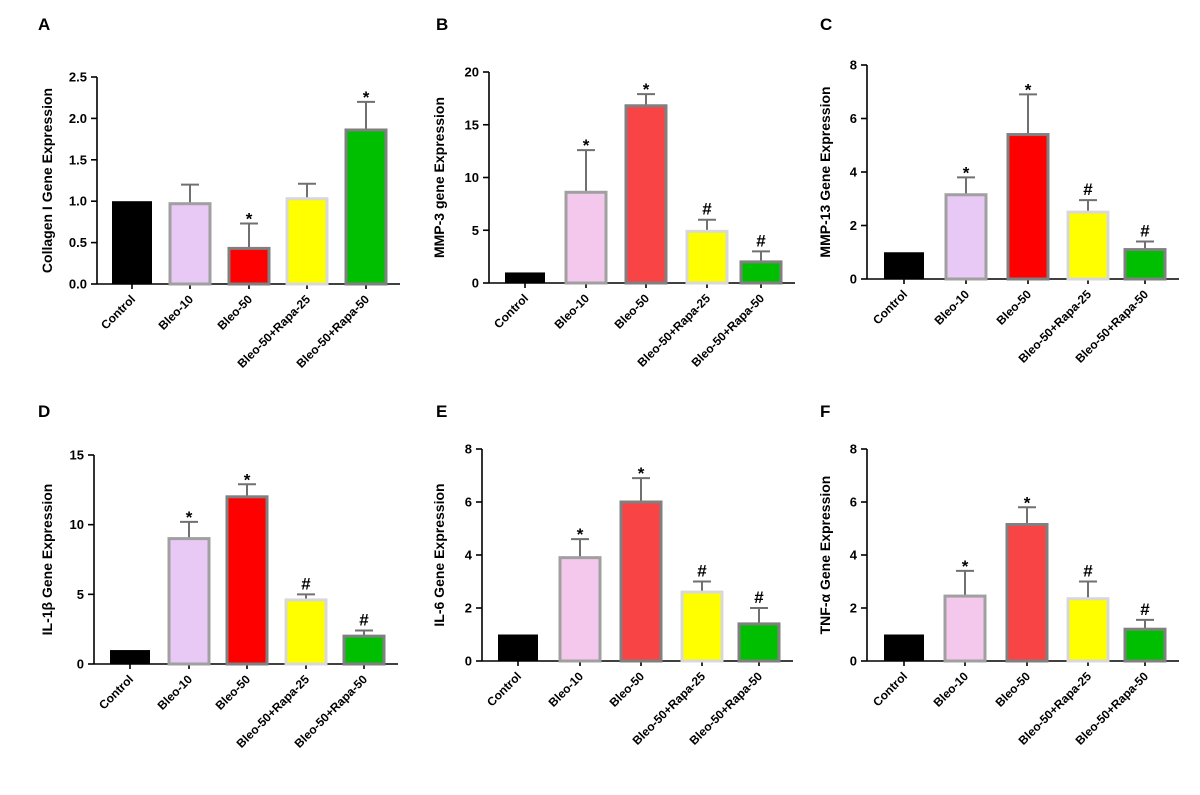 Image resolution: width=1200 pixels, height=795 pixels. What do you see at coordinates (47, 180) in the screenshot?
I see `y-axis-label: Collagen I Gene Expression` at bounding box center [47, 180].